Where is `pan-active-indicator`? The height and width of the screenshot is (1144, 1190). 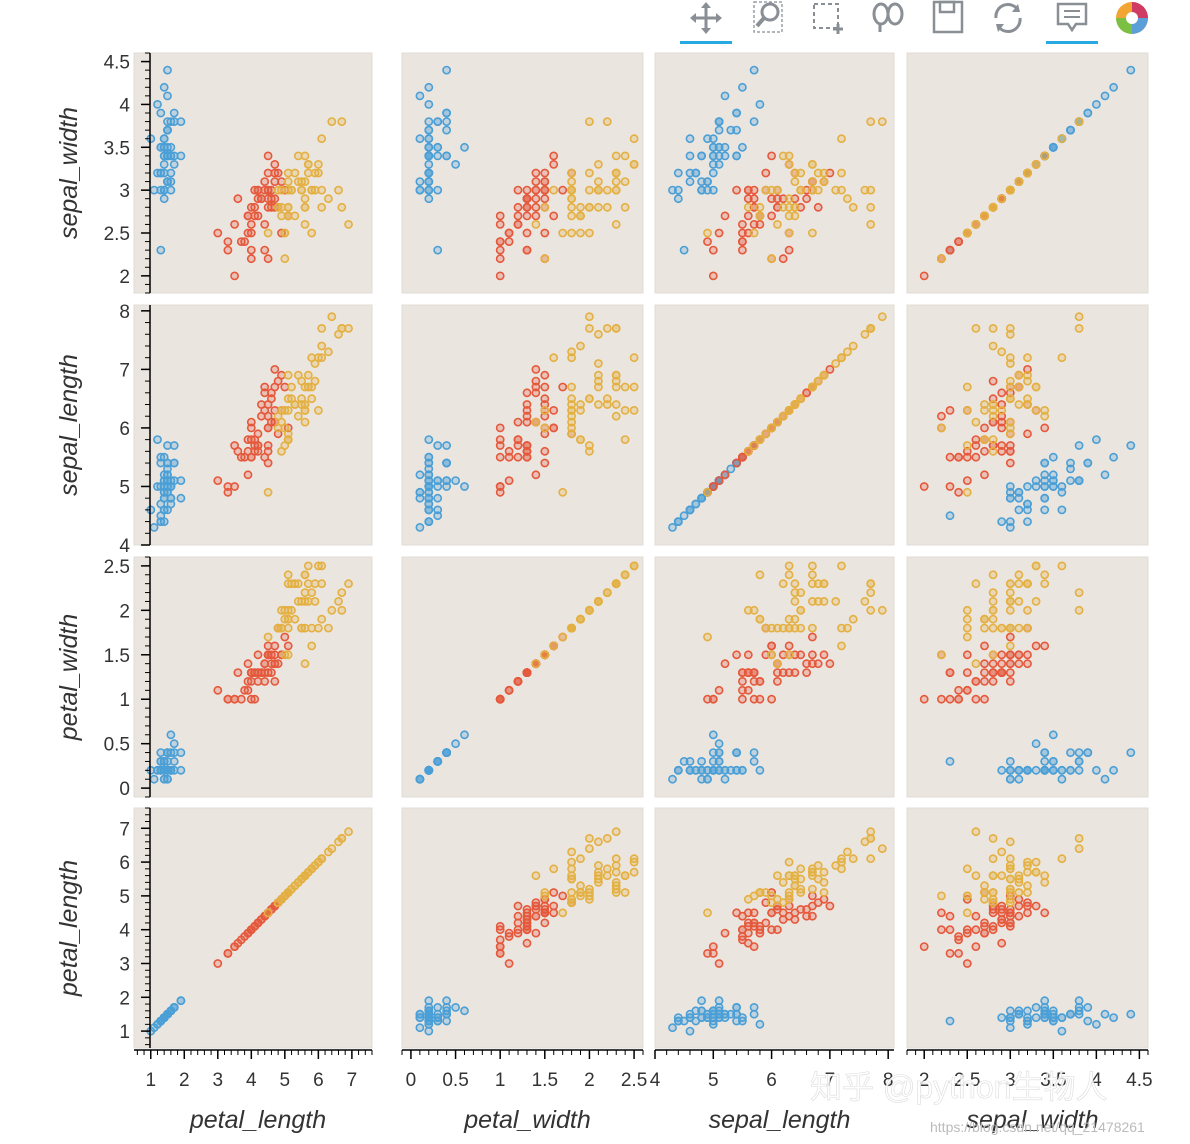 pan-active-indicator is located at coordinates (706, 42).